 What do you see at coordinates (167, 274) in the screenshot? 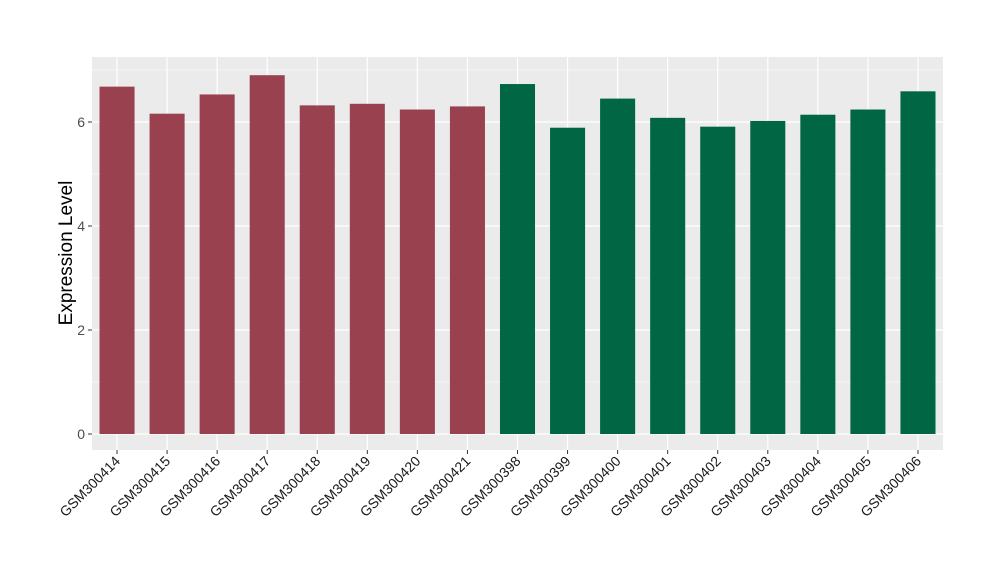
I see `bar-GSM300415` at bounding box center [167, 274].